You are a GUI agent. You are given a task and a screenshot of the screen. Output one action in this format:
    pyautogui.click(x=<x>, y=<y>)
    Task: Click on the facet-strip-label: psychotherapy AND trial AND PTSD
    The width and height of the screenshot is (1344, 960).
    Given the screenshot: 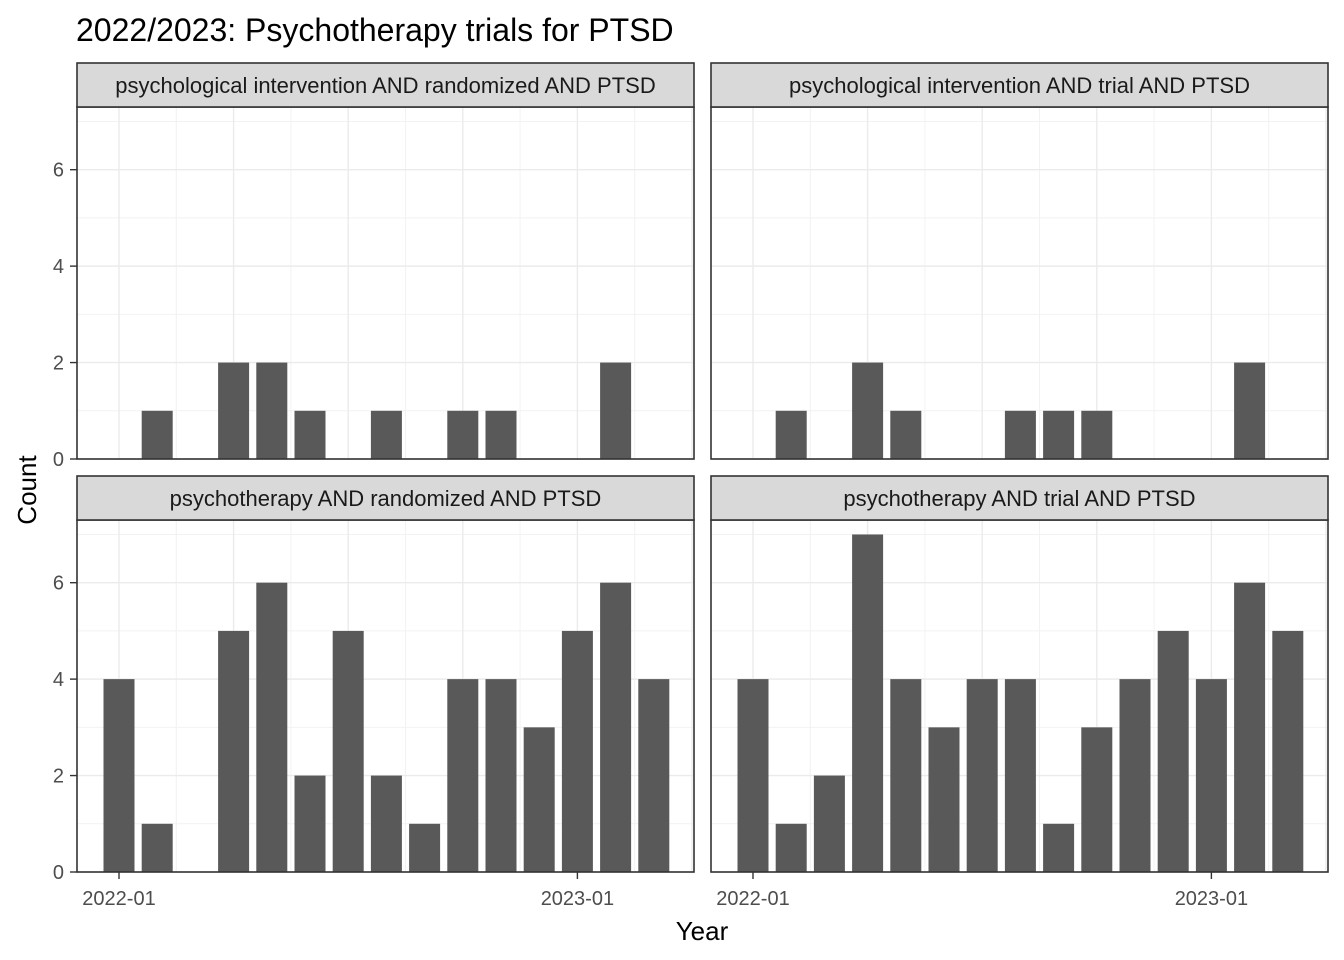 What is the action you would take?
    pyautogui.click(x=1019, y=498)
    